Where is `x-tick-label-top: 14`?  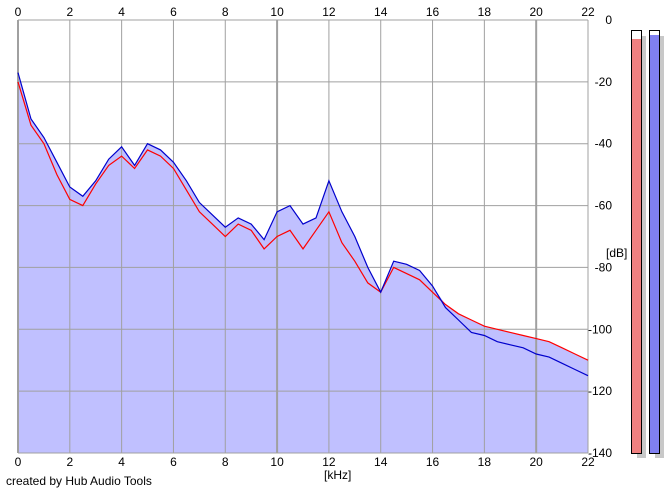 x-tick-label-top: 14 is located at coordinates (381, 12).